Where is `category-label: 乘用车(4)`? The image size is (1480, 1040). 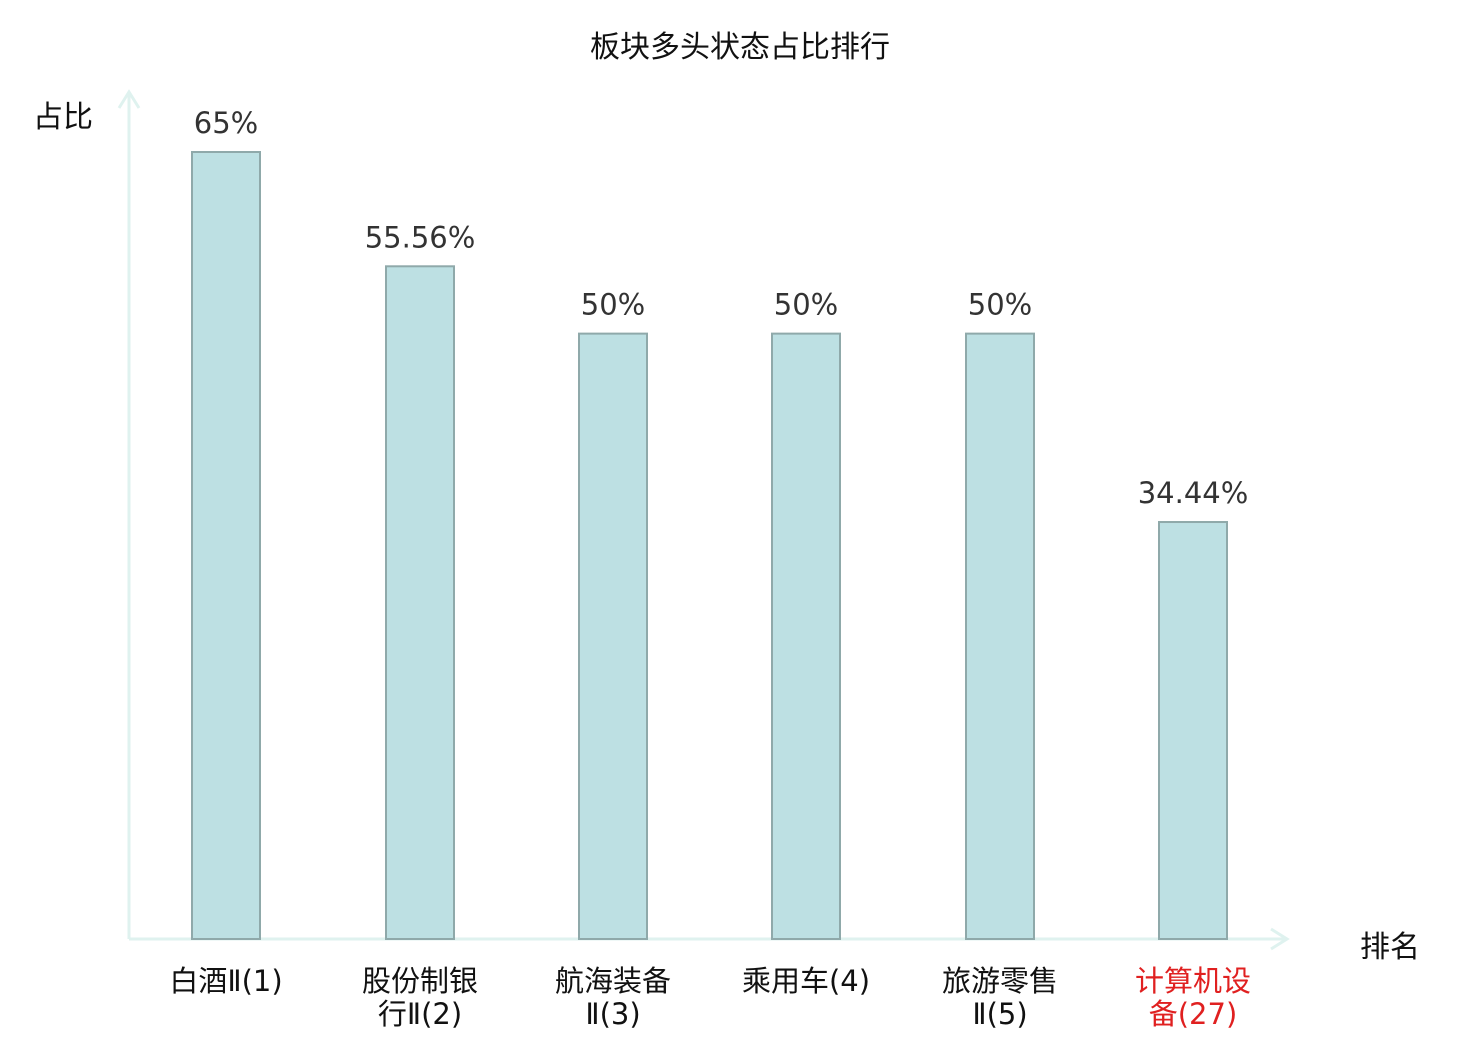
category-label: 乘用车(4) is located at coordinates (806, 981).